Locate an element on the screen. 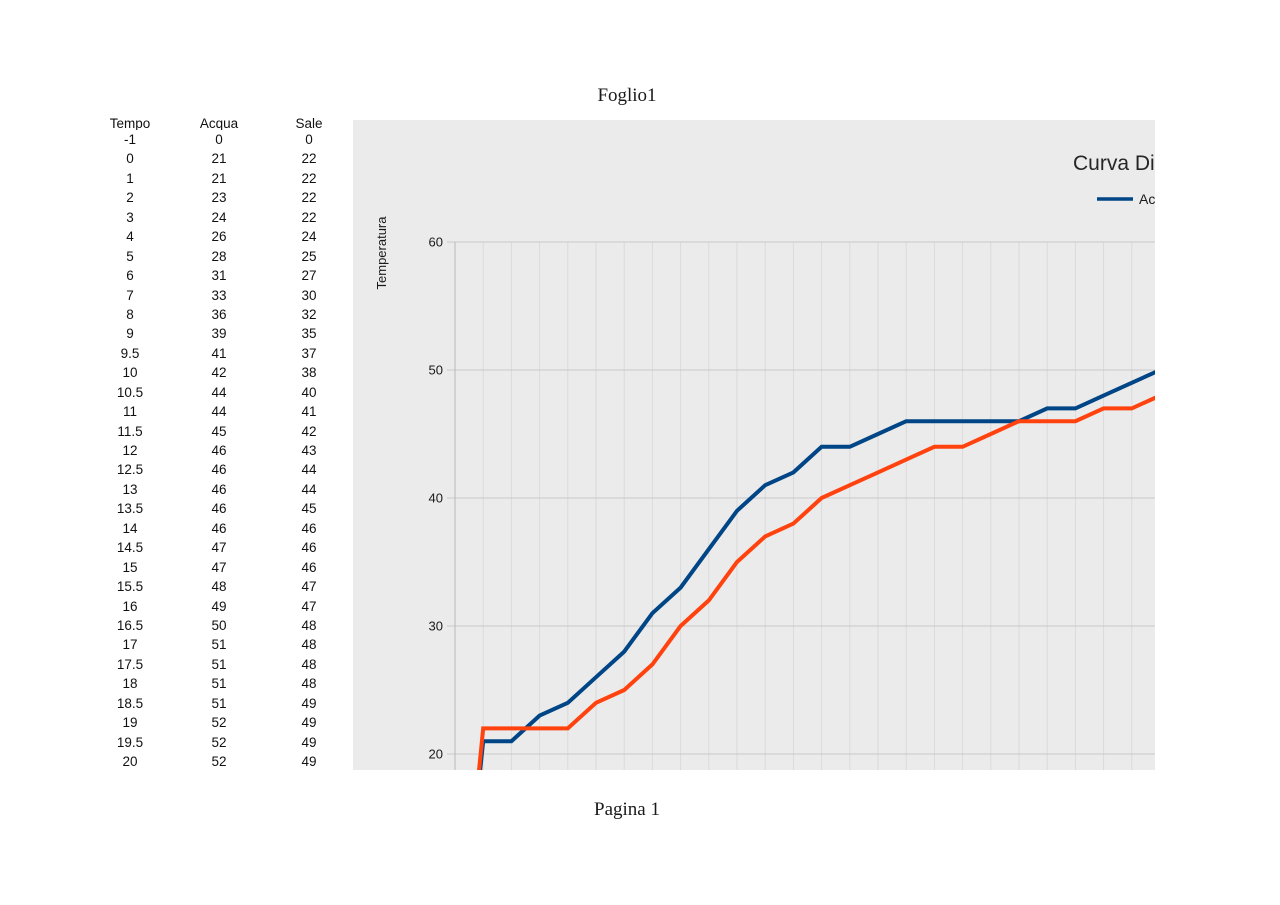 The image size is (1280, 905). table-row: 7 33 30 is located at coordinates (220, 295).